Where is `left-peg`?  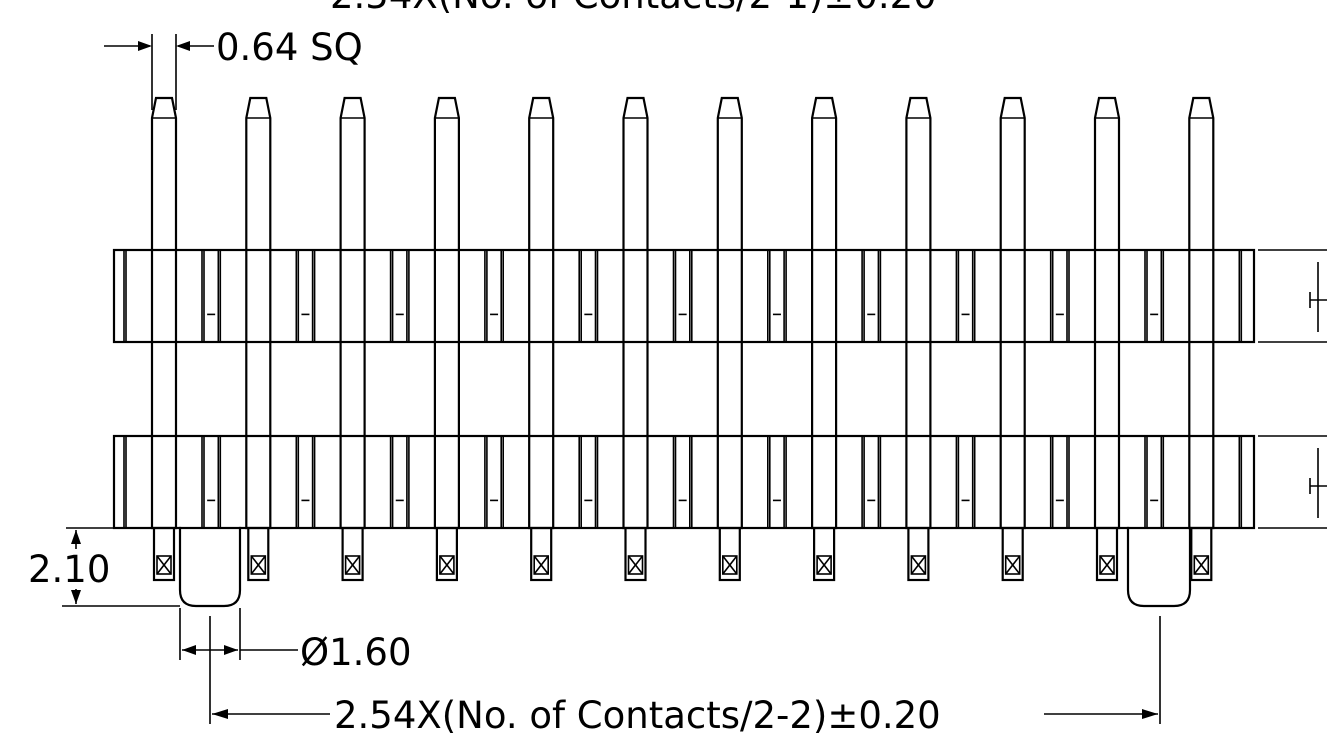
left-peg is located at coordinates (210, 567).